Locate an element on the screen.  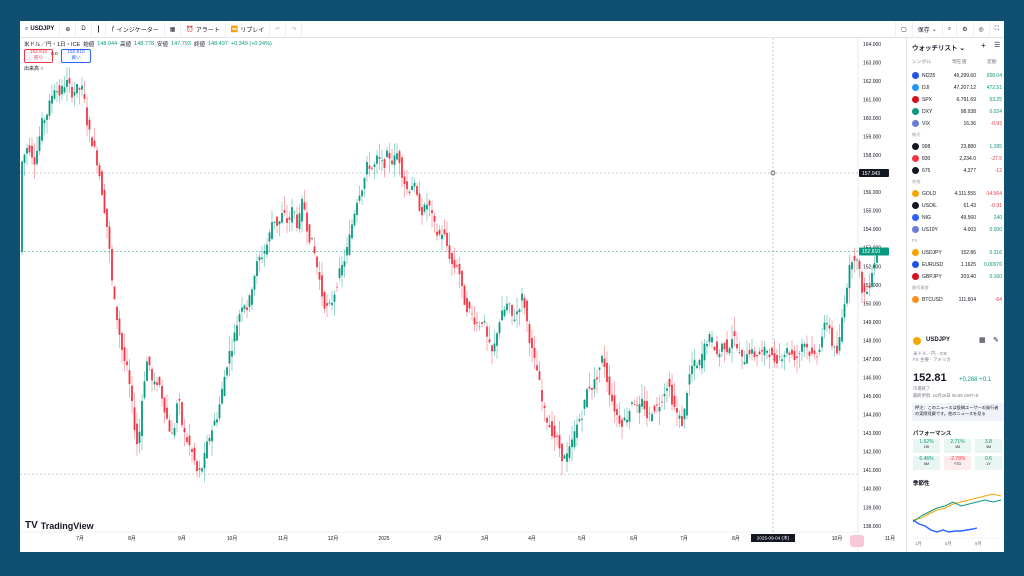
watchlist-row: EURUSD 1.1625 0.00076 is located at coordinates (957, 265).